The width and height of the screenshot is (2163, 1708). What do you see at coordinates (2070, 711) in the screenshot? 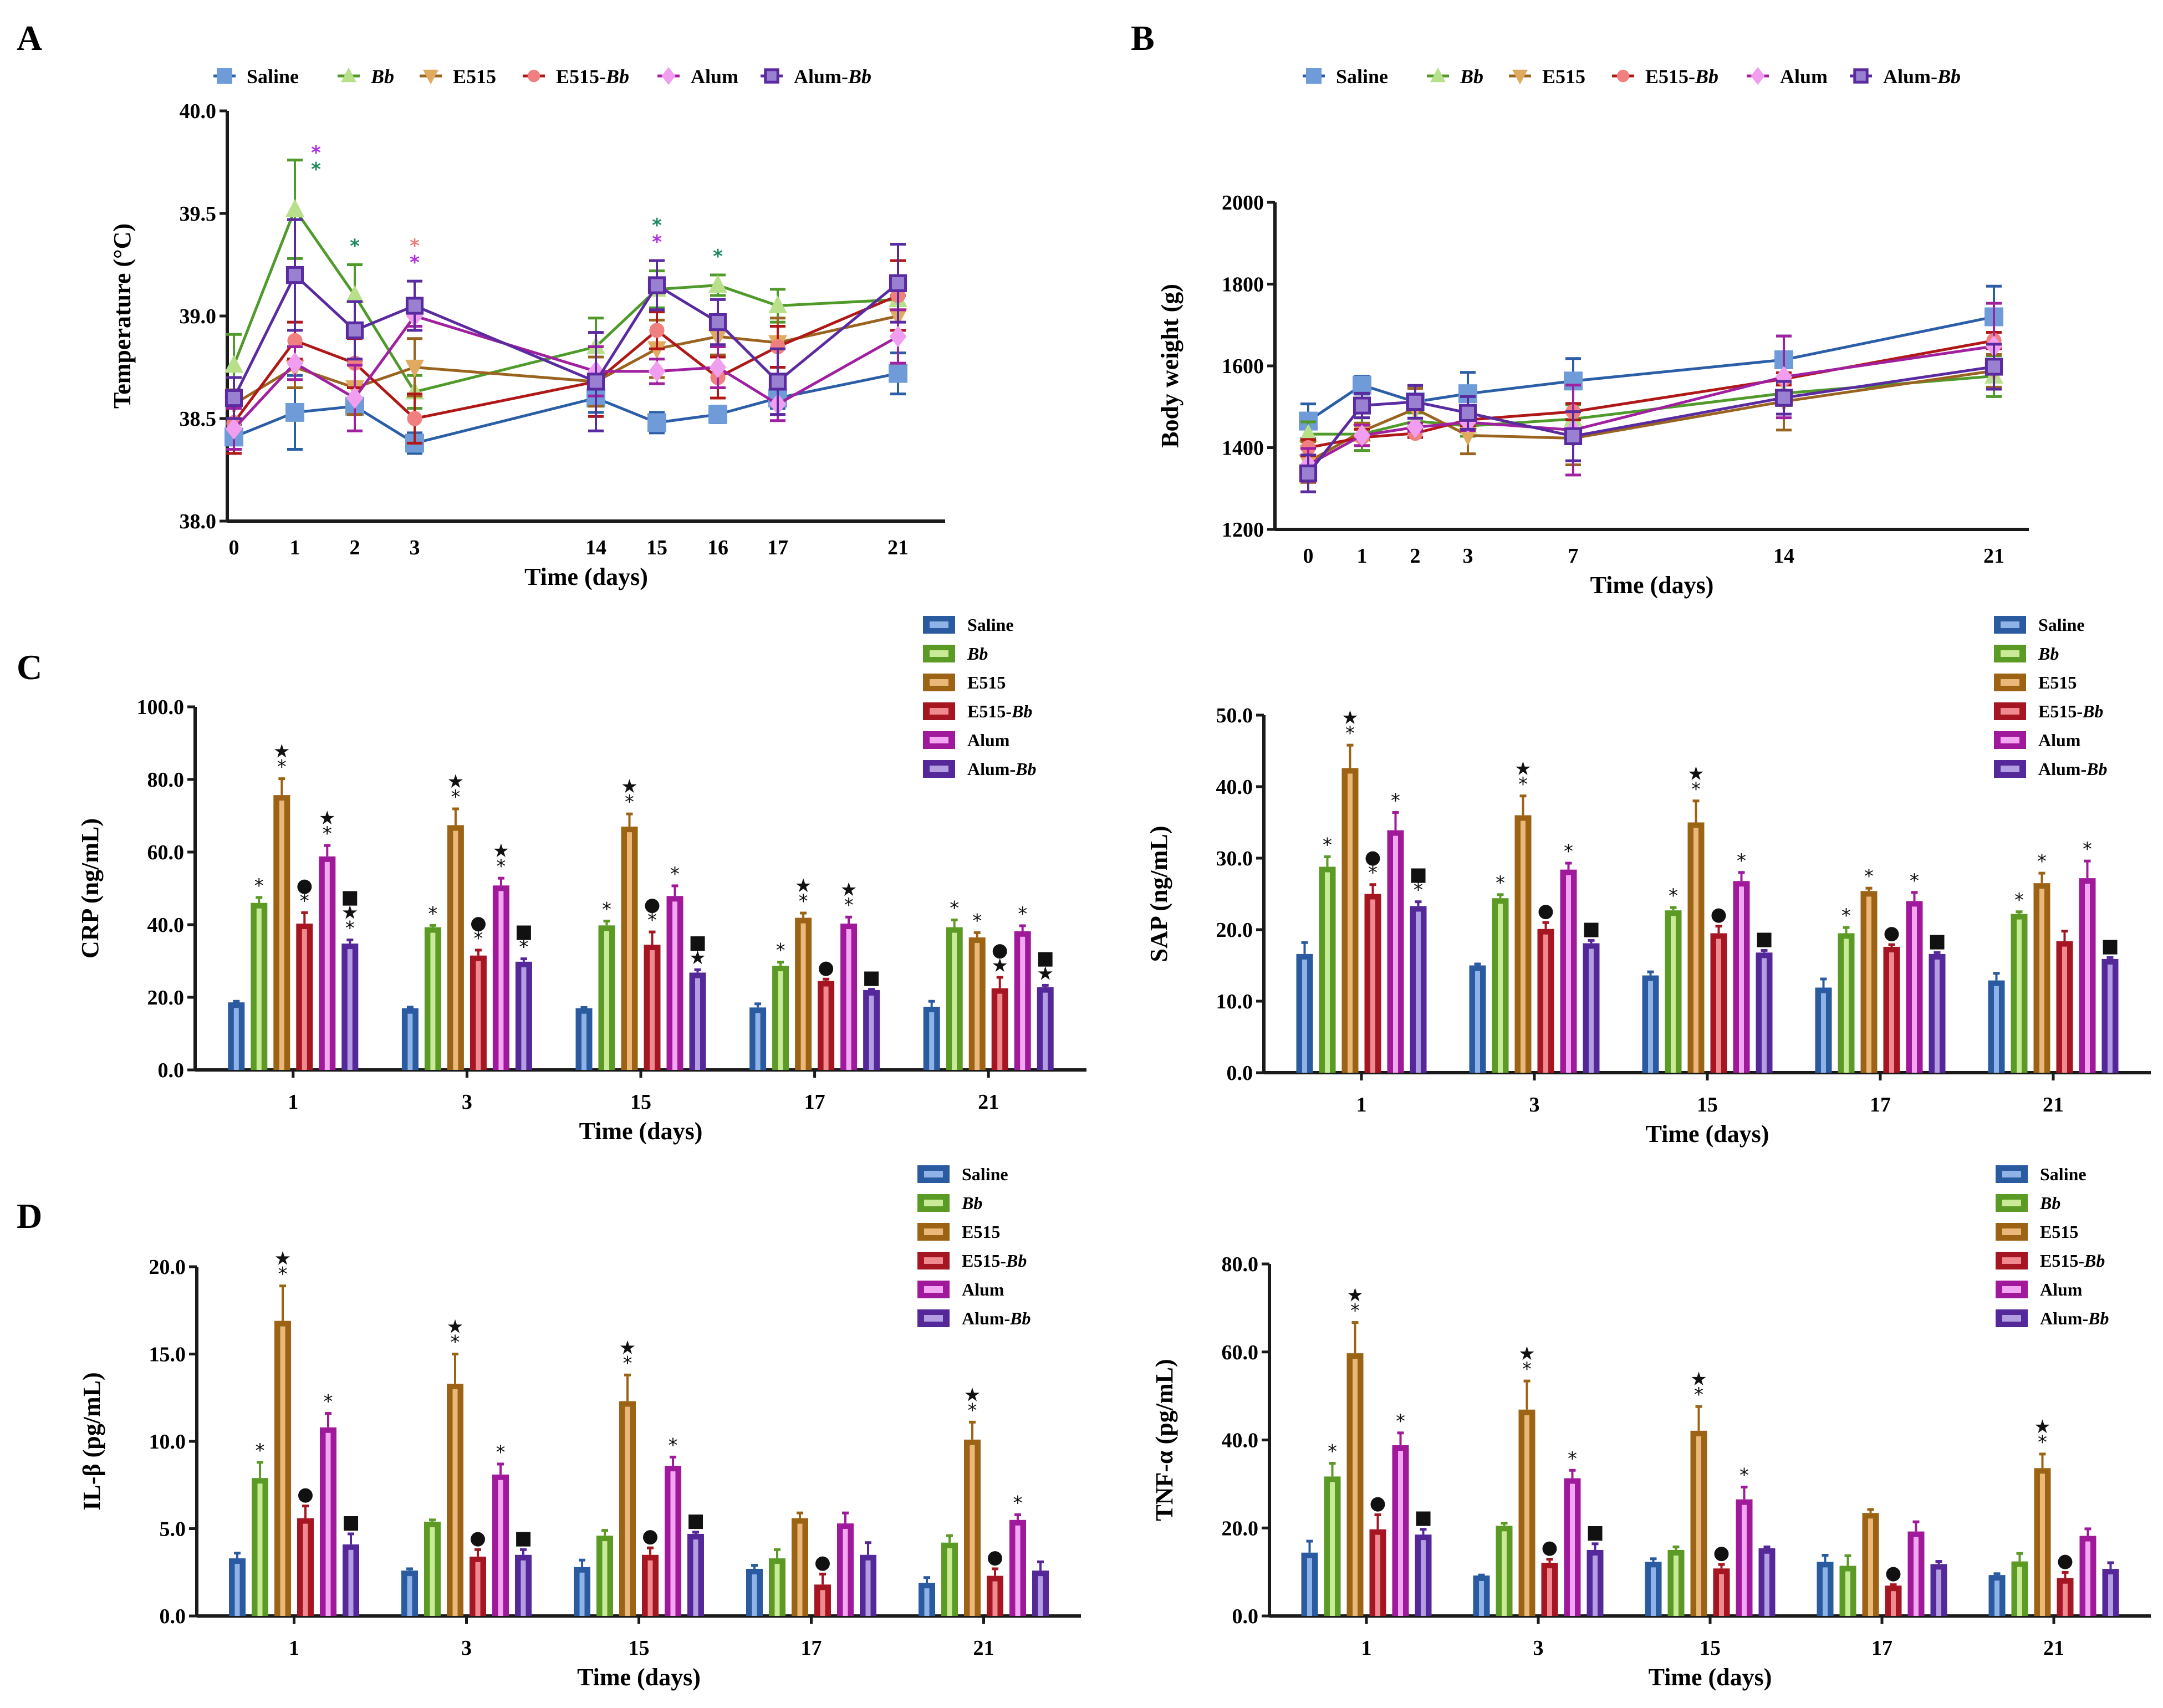
I see `legend-label-e515-bb: E515-Bb` at bounding box center [2070, 711].